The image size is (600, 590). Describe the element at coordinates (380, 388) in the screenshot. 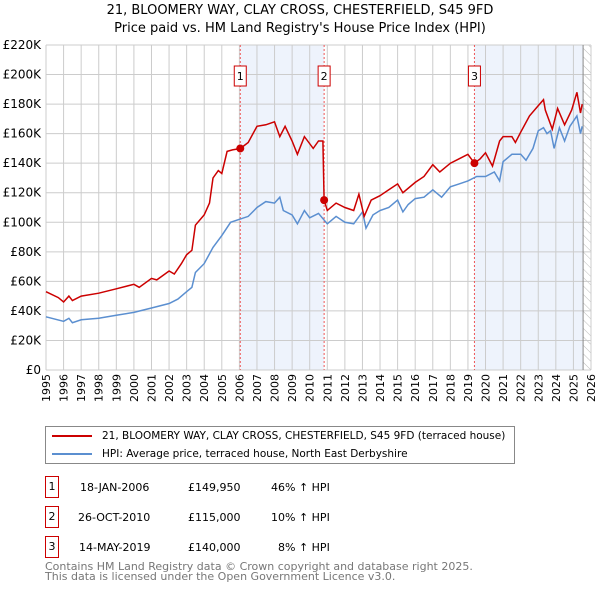

I see `x-tick-label: 2014` at that location.